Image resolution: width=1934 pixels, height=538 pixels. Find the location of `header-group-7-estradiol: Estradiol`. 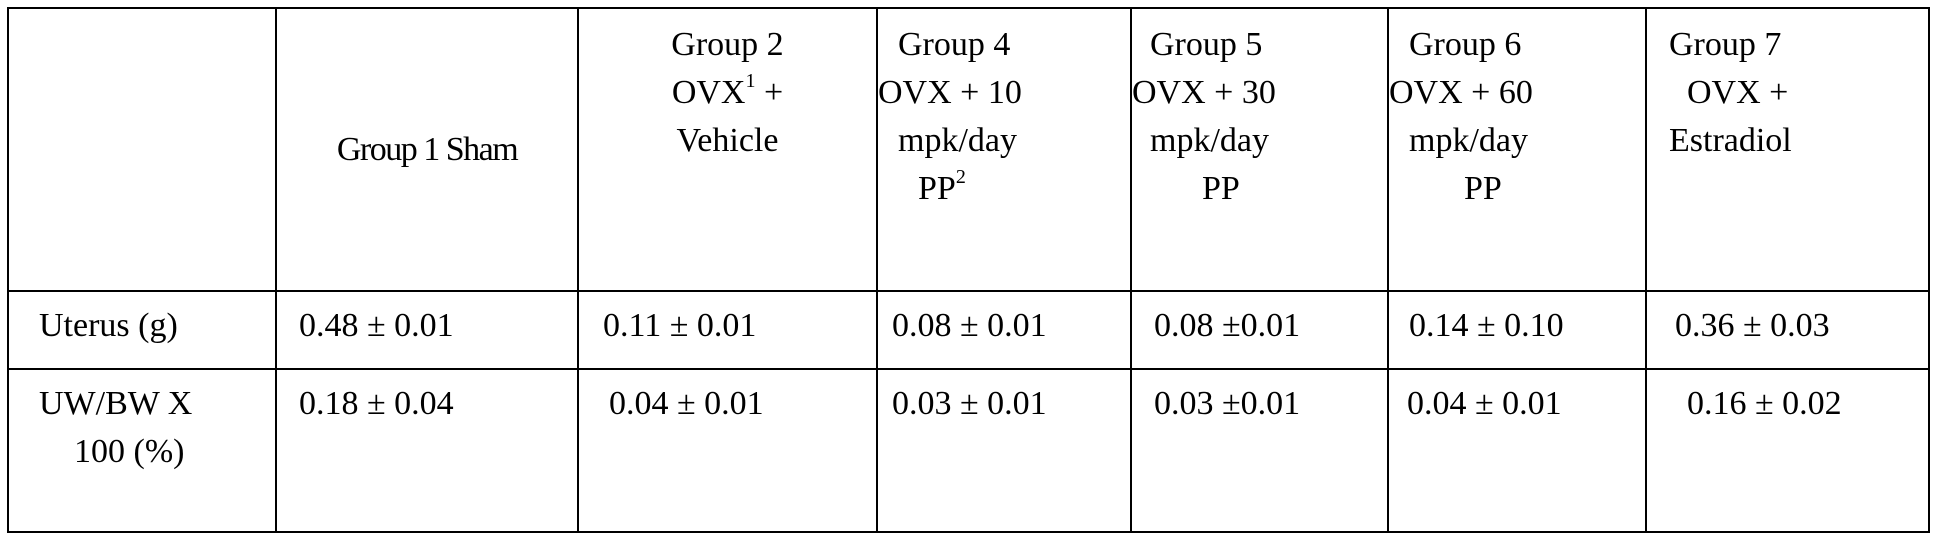

header-group-7-estradiol: Estradiol is located at coordinates (1787, 141).